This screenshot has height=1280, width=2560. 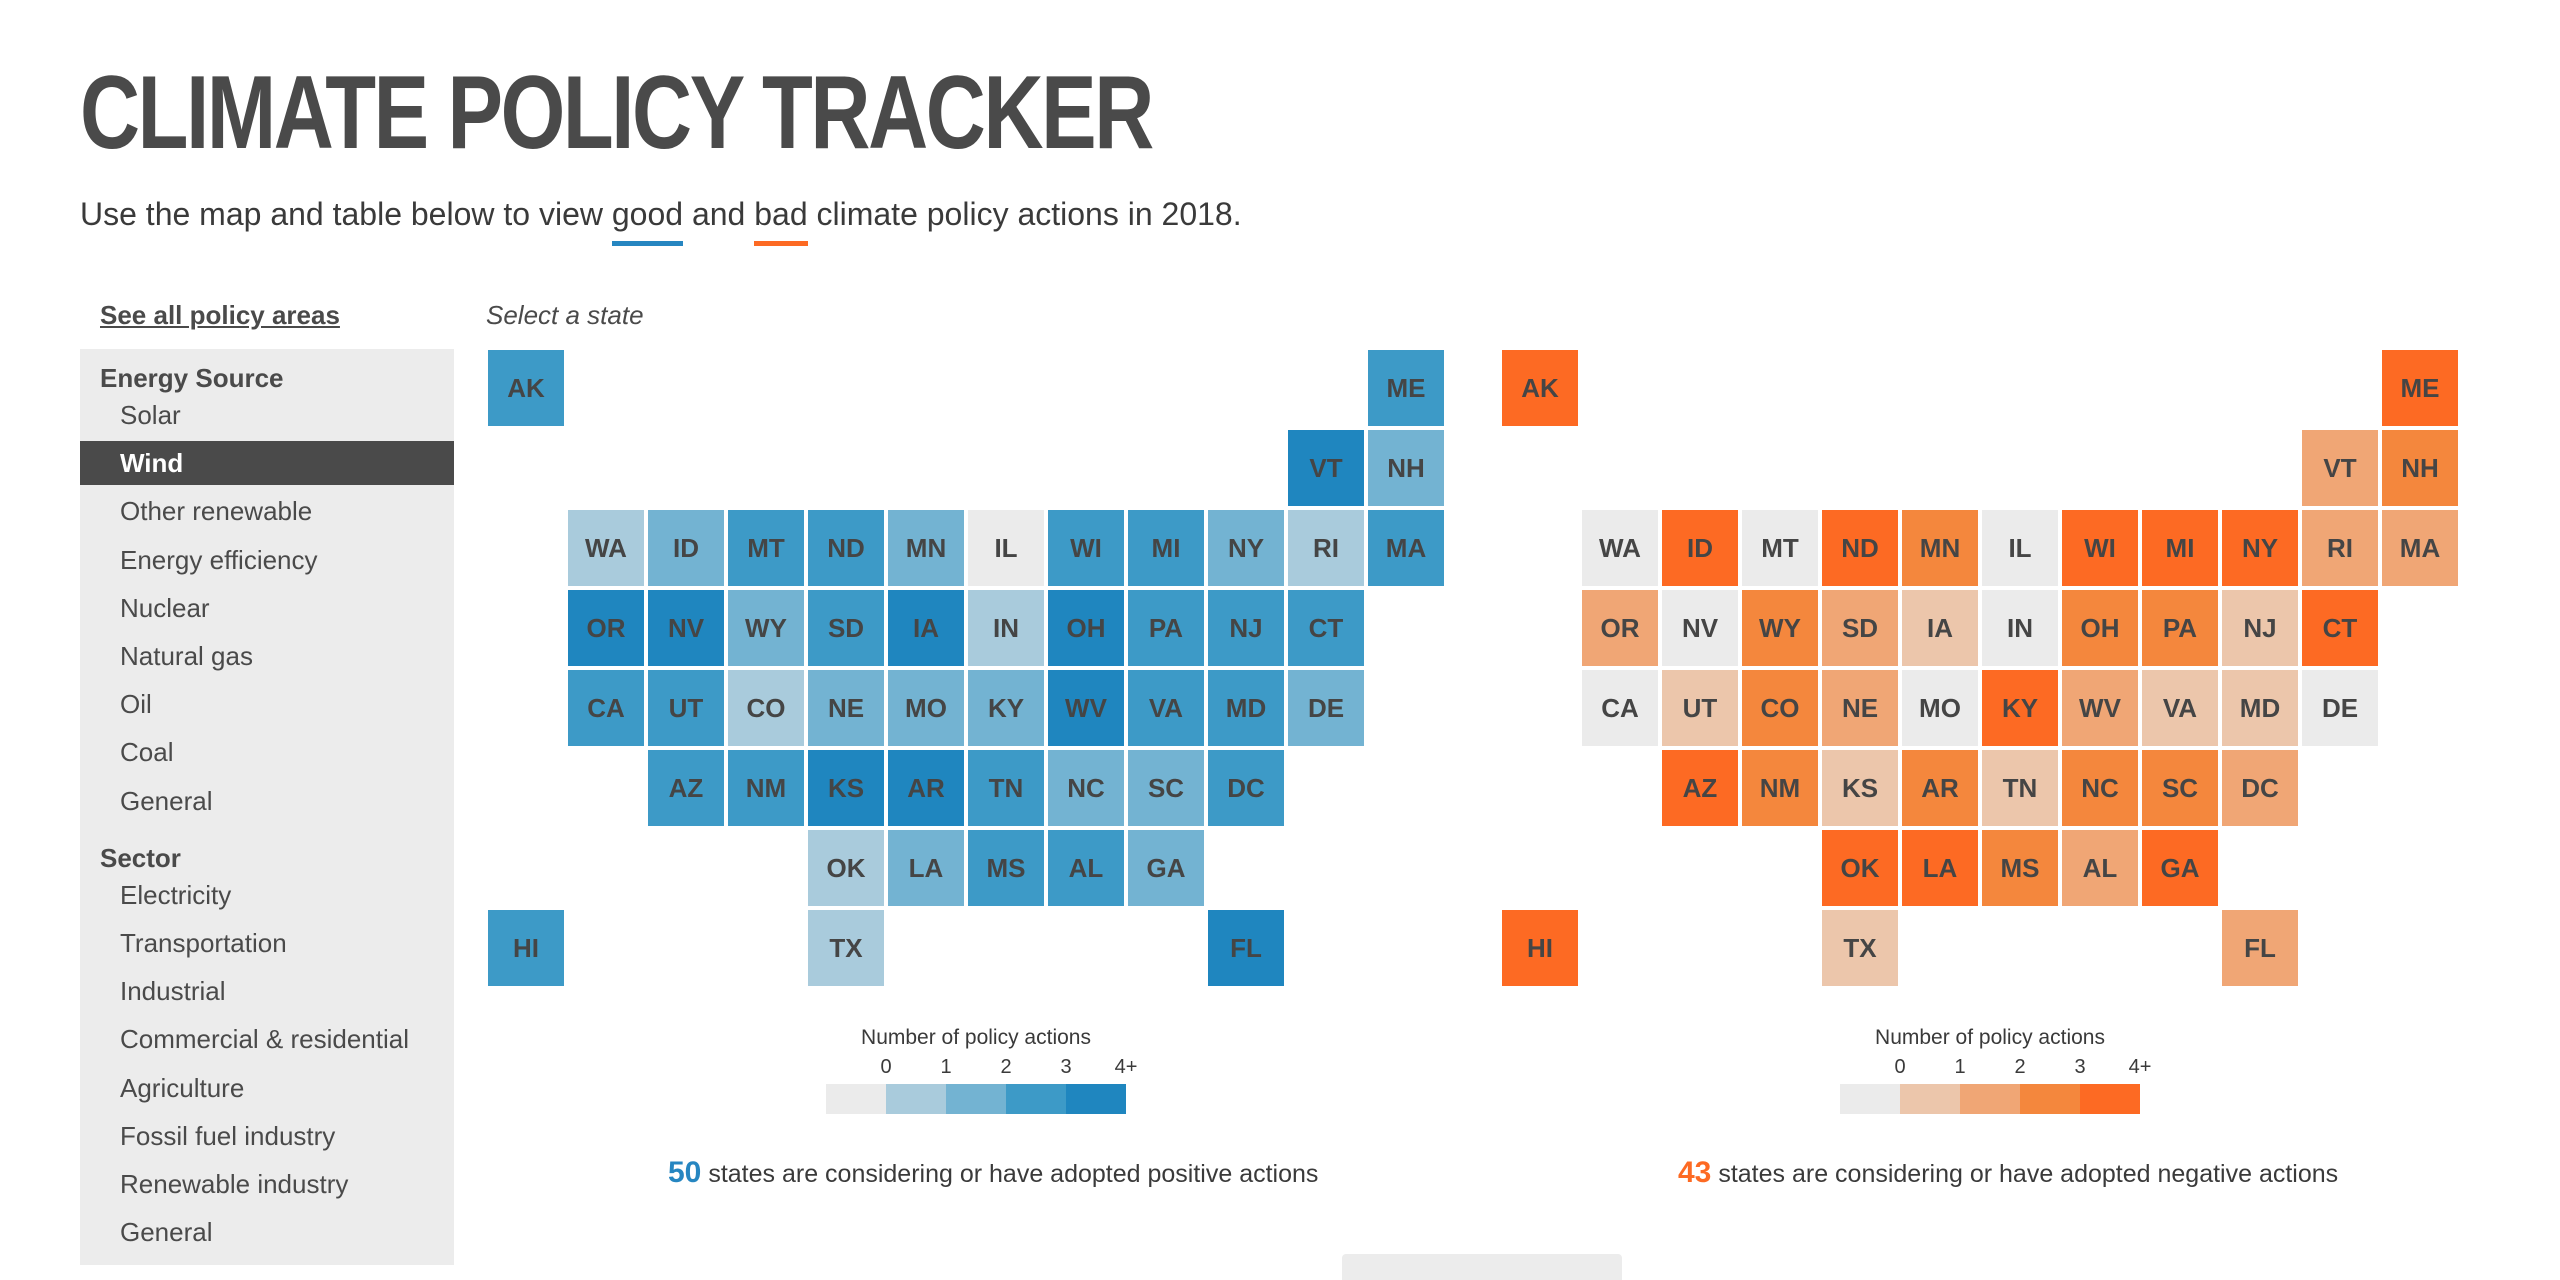 I want to click on state-tile-me: ME, so click(x=1406, y=388).